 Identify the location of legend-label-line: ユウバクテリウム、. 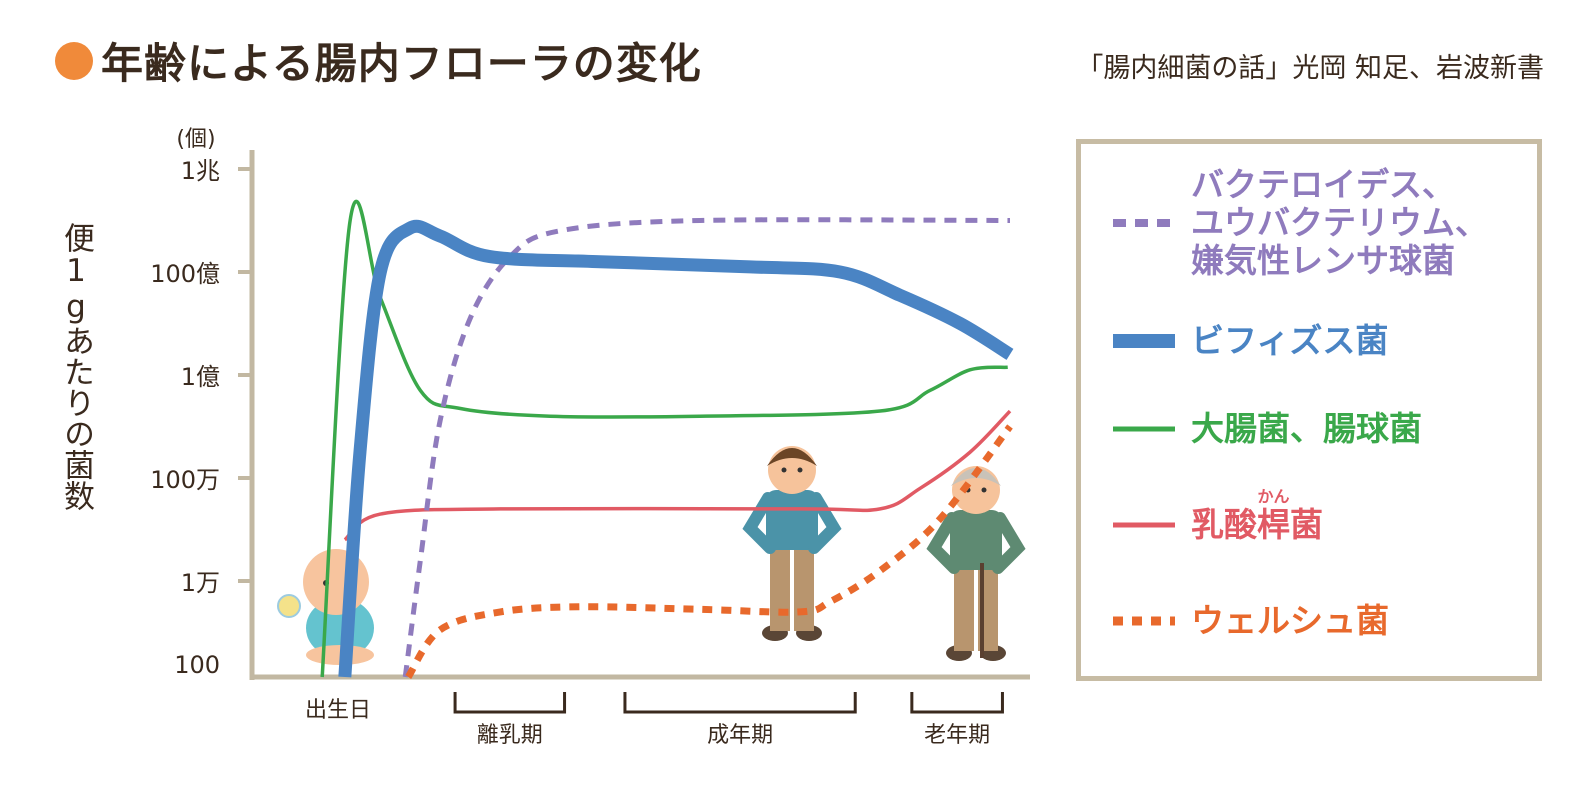
(1339, 222).